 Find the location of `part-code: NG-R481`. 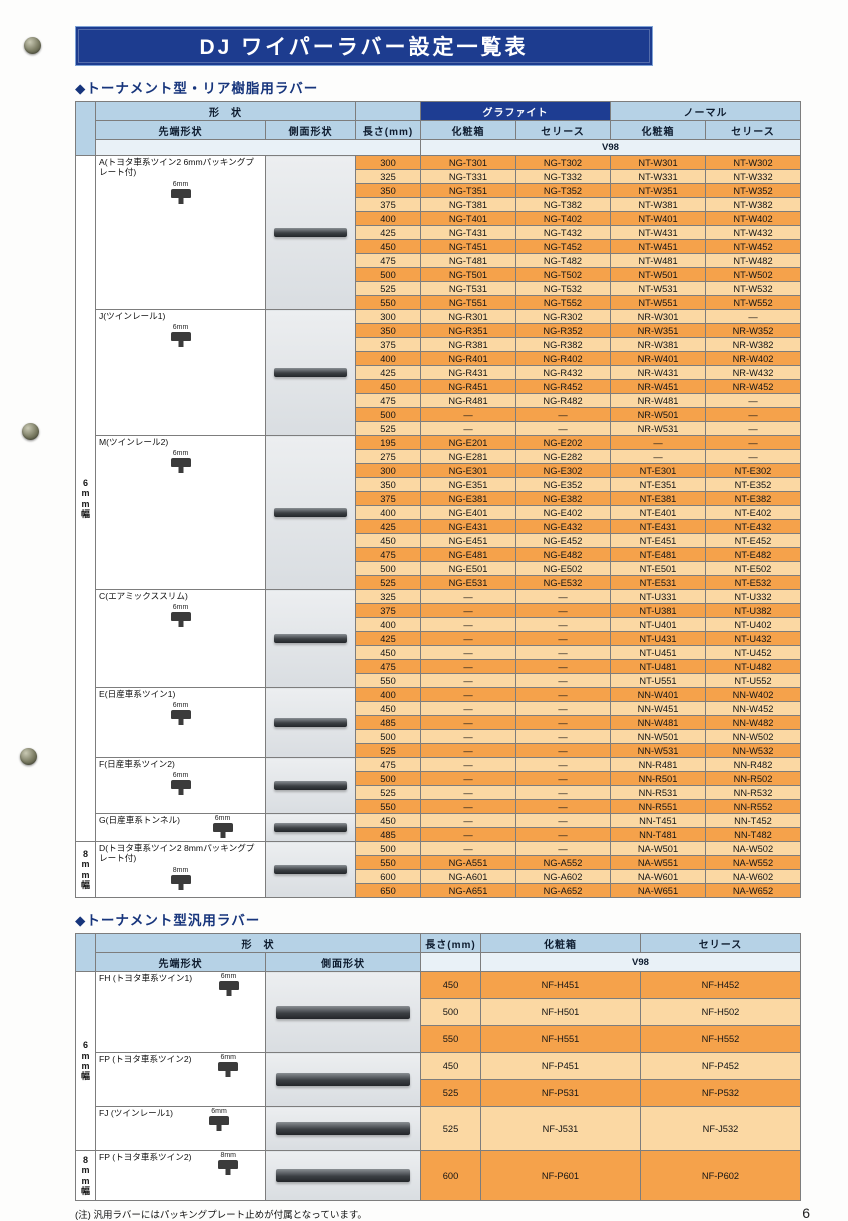

part-code: NG-R481 is located at coordinates (468, 400).